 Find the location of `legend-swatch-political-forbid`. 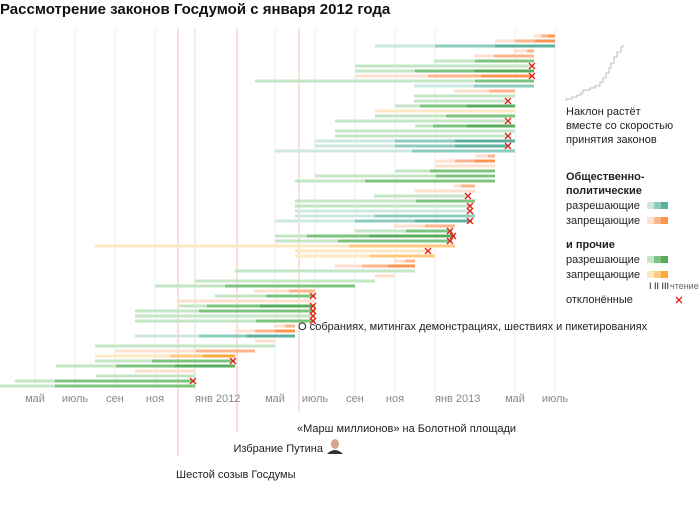

legend-swatch-political-forbid is located at coordinates (657, 220).